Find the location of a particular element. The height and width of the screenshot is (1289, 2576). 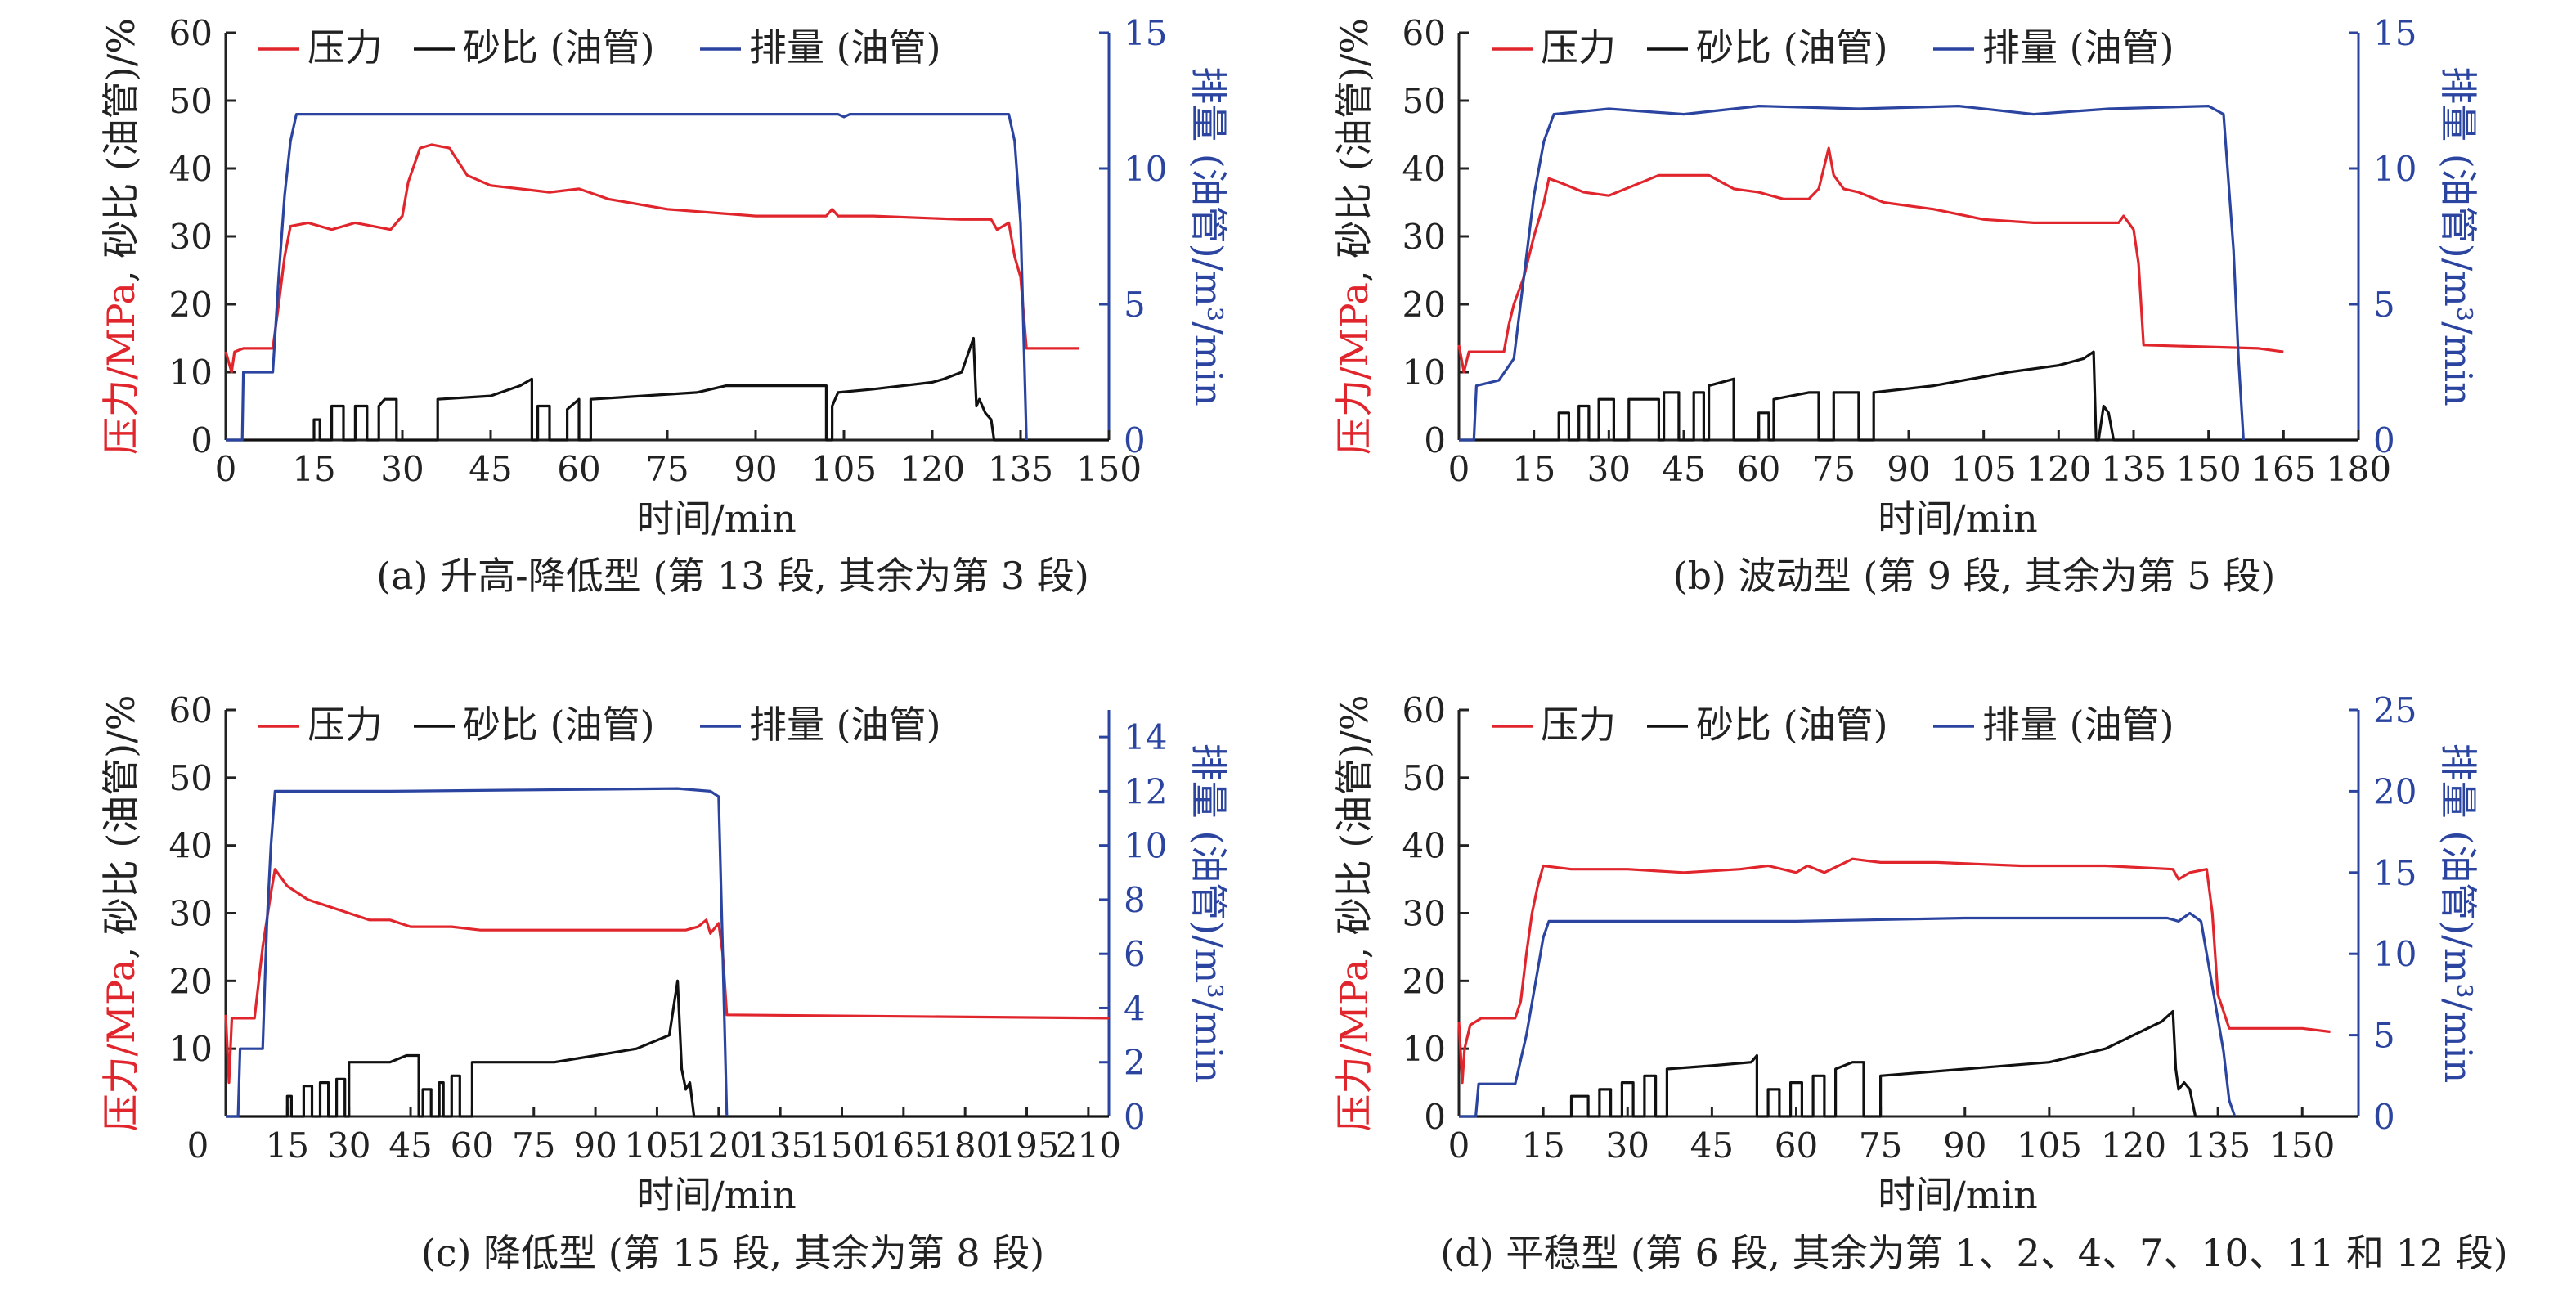

y-right-tick-label: 14 is located at coordinates (1146, 737).